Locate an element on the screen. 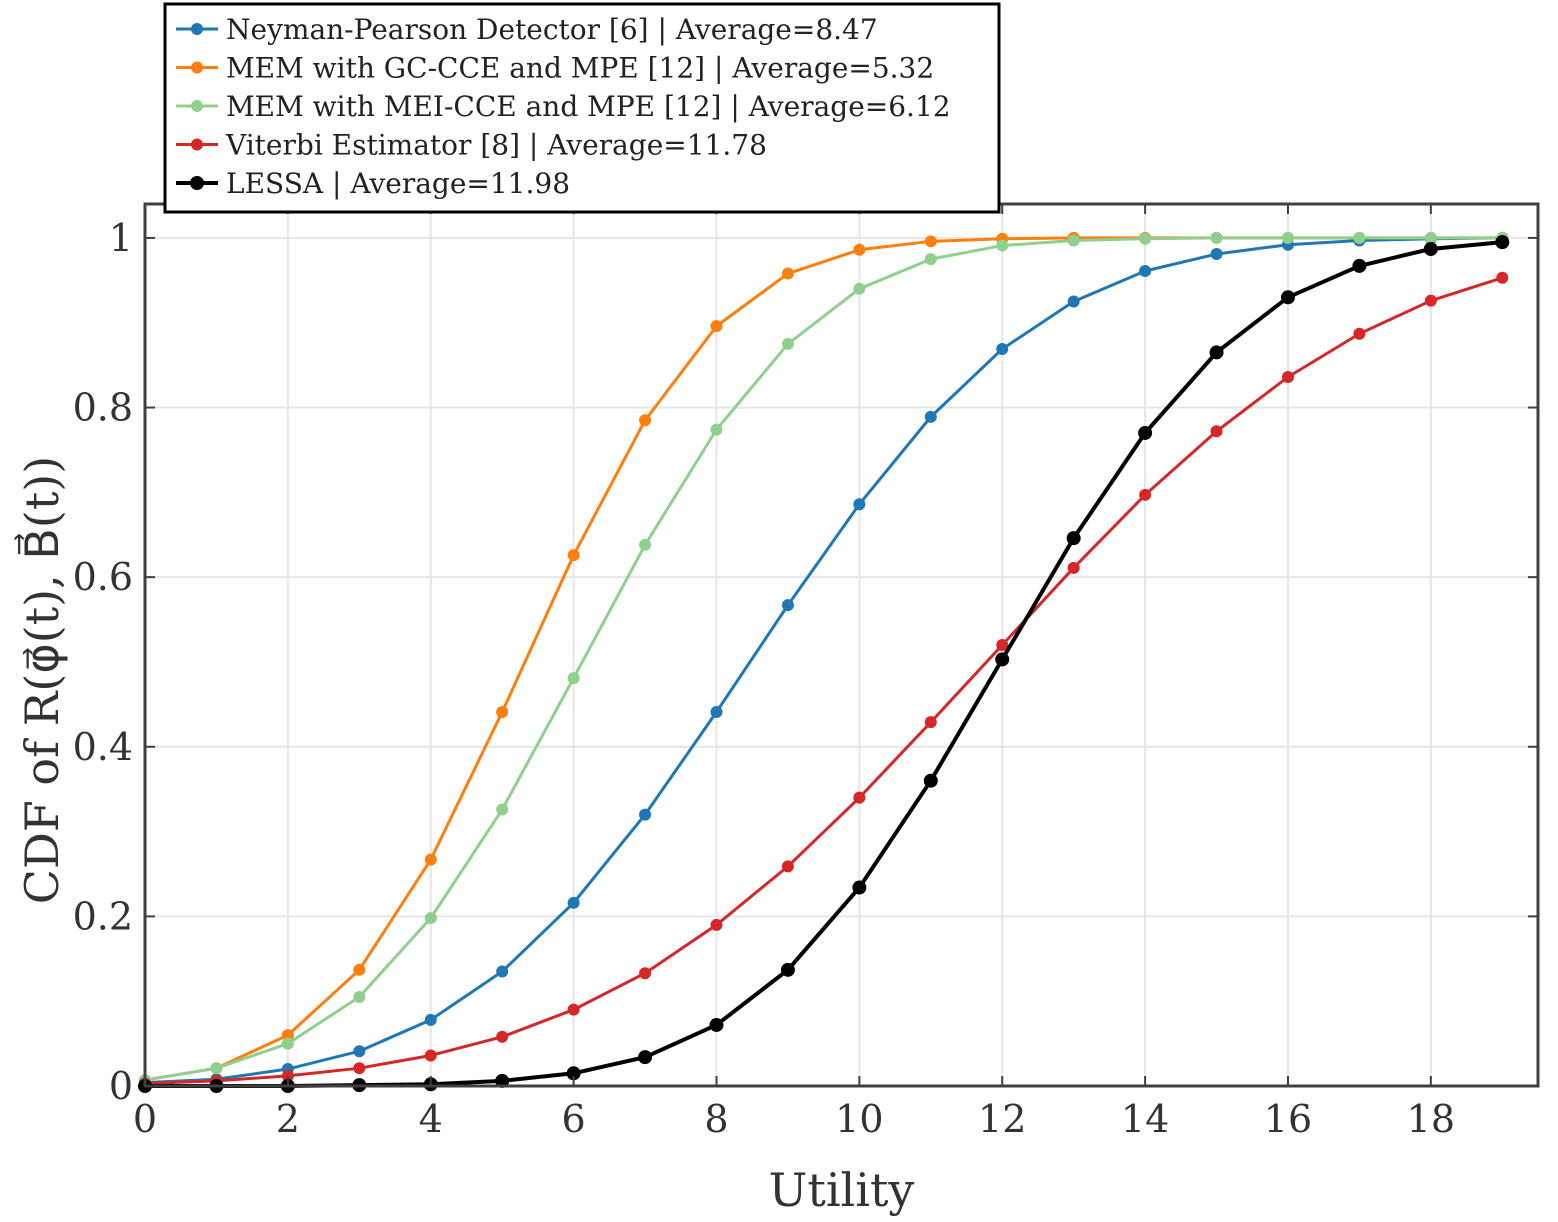  x-tick-label: 4 is located at coordinates (431, 1119).